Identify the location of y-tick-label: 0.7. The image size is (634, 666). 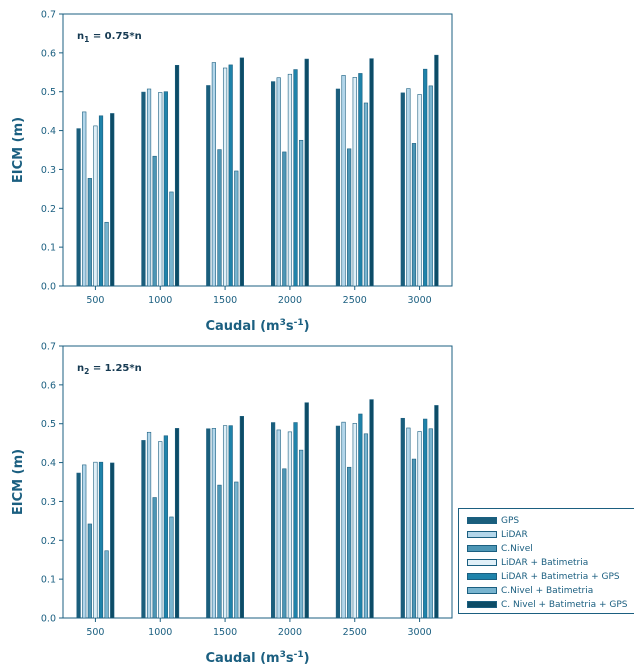
(48, 15).